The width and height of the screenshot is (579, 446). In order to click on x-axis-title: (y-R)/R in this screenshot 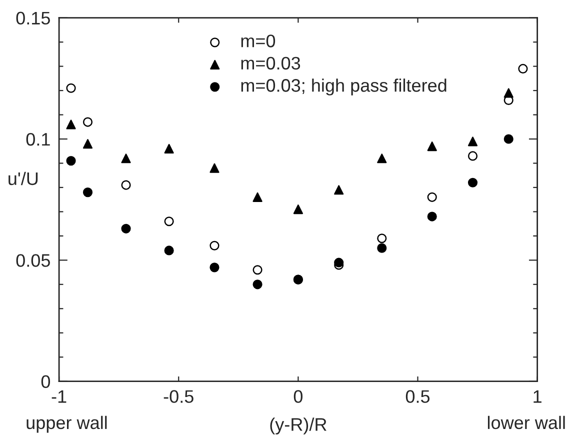, I will do `click(298, 426)`.